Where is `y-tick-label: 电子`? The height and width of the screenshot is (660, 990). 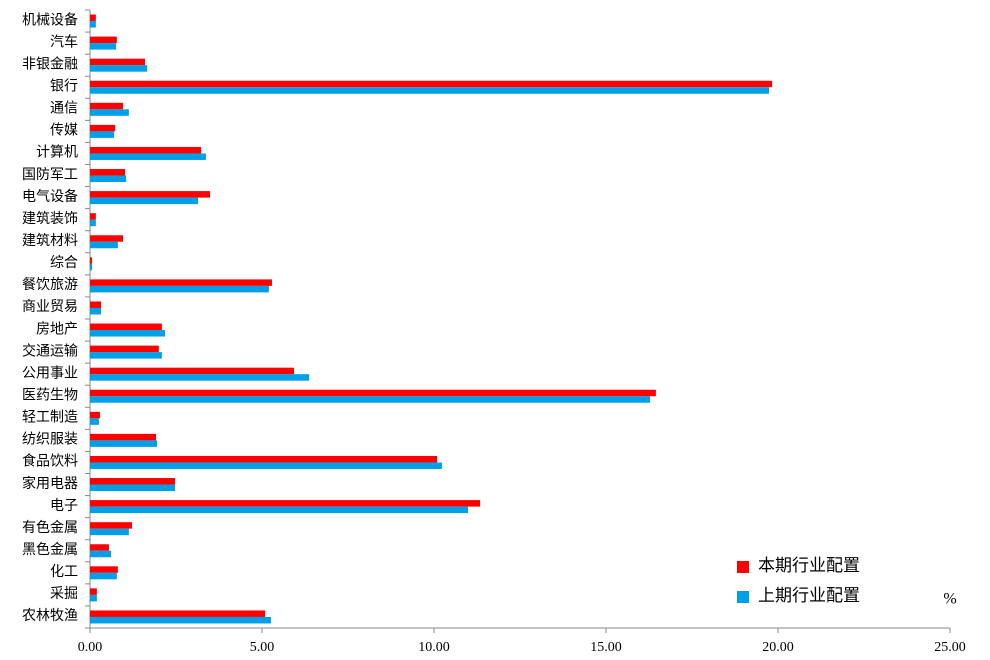
y-tick-label: 电子 is located at coordinates (64, 506).